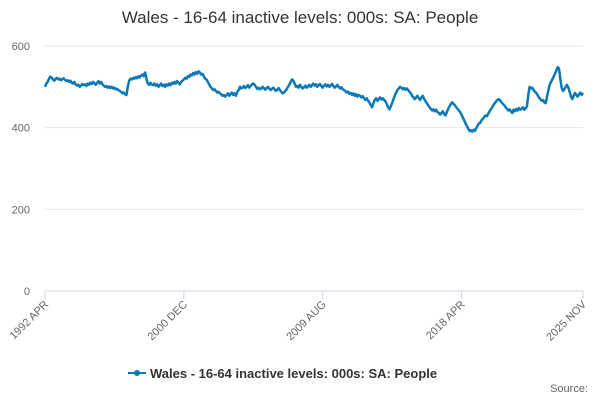 This screenshot has width=600, height=400. Describe the element at coordinates (27, 292) in the screenshot. I see `y-tick-label: 0` at that location.